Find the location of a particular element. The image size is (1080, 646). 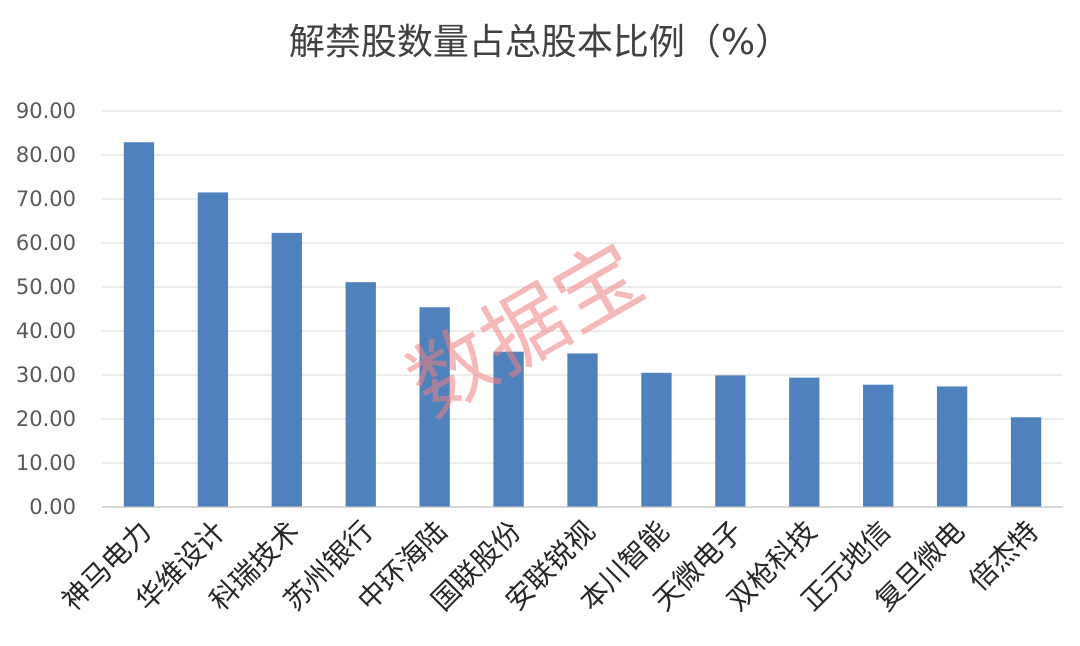

y-tick-label: 80.00 is located at coordinates (46, 155).